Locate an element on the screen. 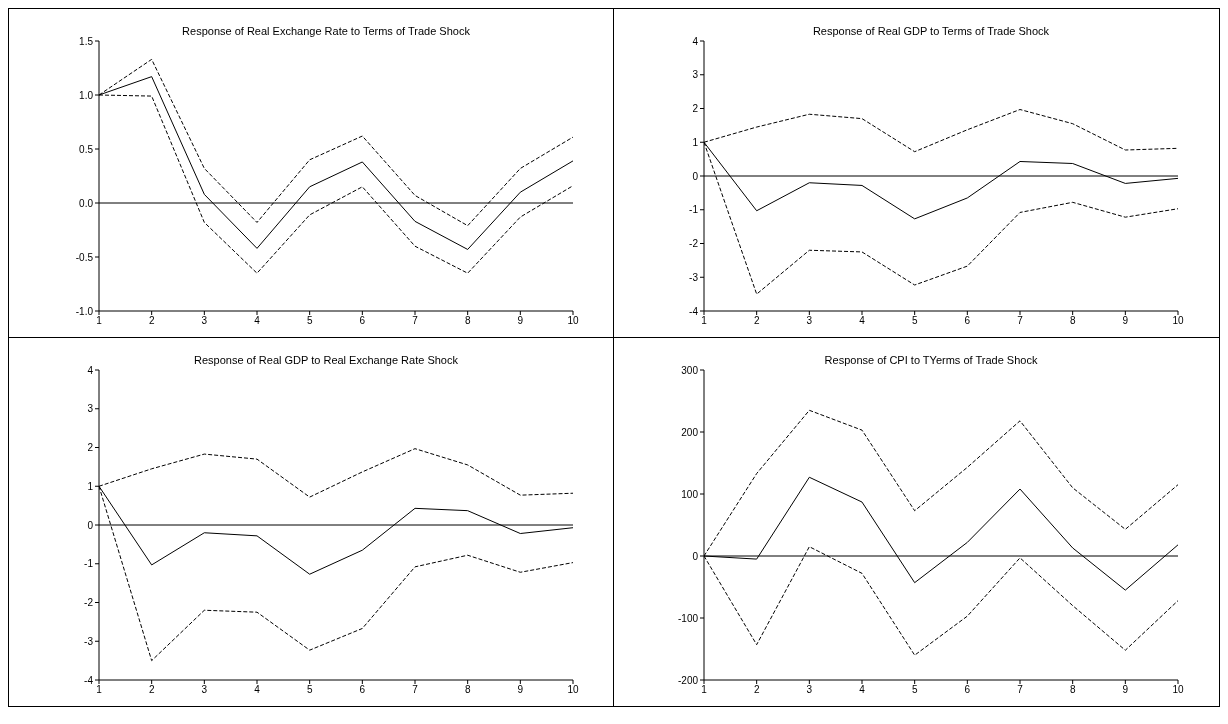  chart-title: Response of Real Exchange Rate to Terms of Trade Shock is located at coordinates (326, 31).